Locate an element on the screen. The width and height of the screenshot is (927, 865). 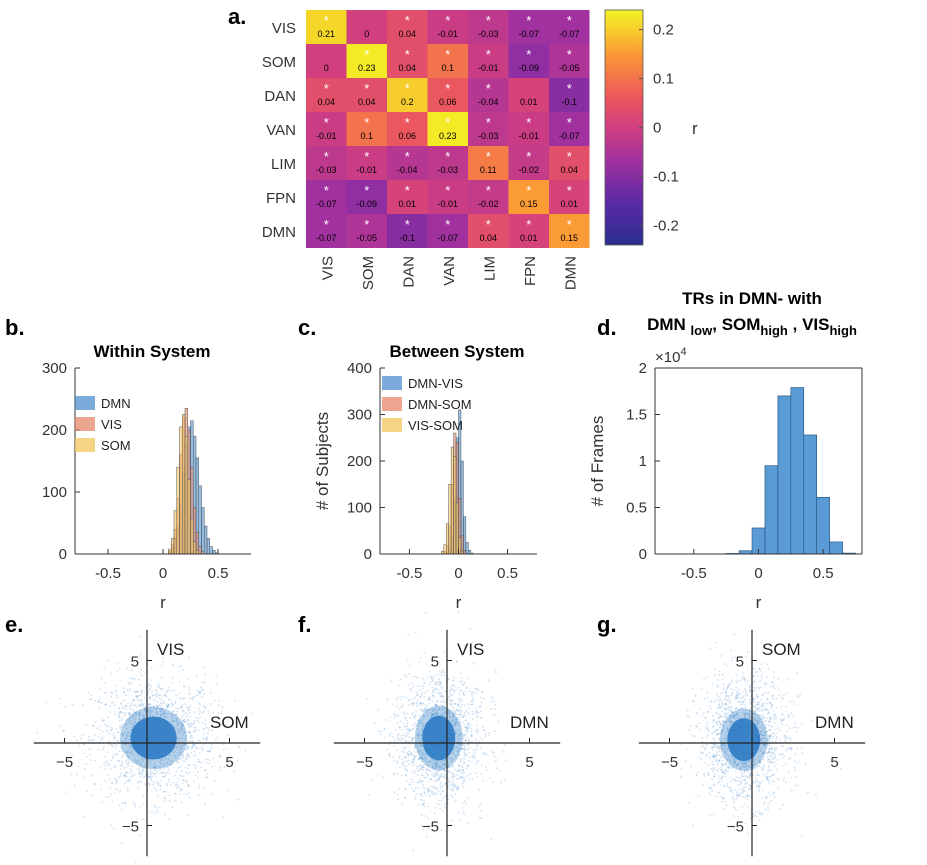
scatter-density-core is located at coordinates (744, 740).